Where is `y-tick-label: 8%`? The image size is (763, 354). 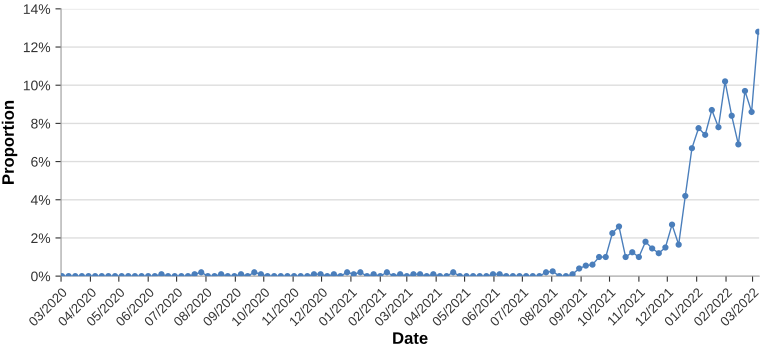
y-tick-label: 8% is located at coordinates (40, 123).